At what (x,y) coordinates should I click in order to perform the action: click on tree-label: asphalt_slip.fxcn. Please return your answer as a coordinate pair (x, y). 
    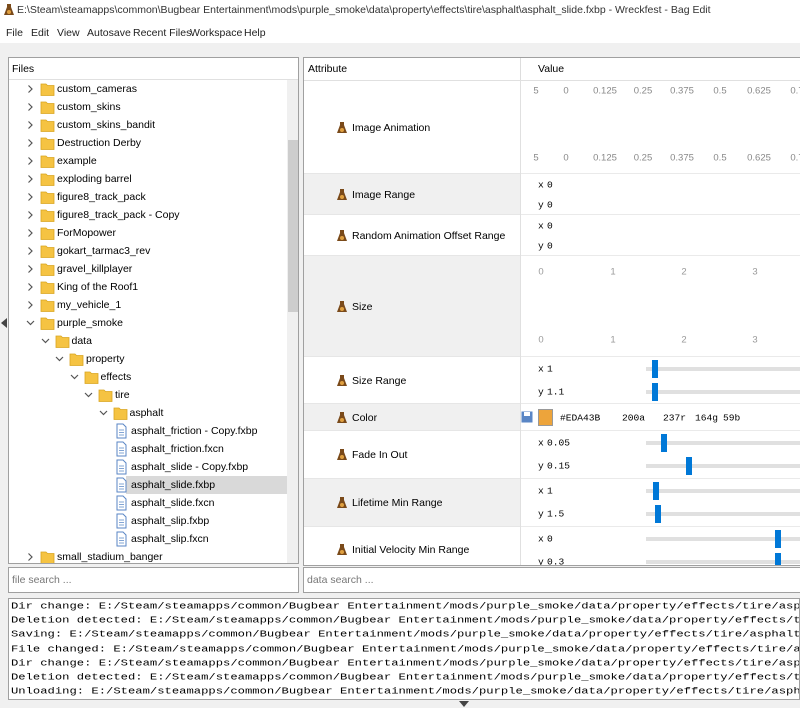
    Looking at the image, I should click on (170, 539).